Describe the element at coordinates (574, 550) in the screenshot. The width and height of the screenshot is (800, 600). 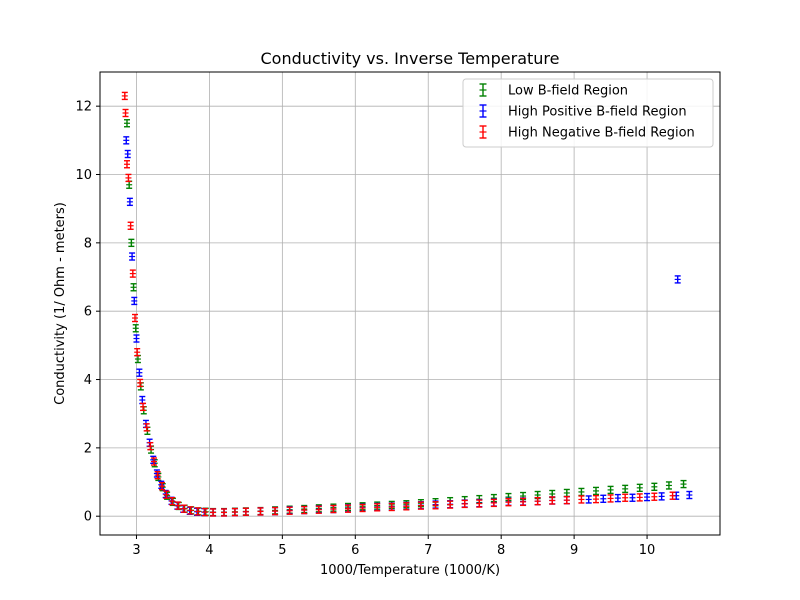
I see `x-tick-label: 9` at that location.